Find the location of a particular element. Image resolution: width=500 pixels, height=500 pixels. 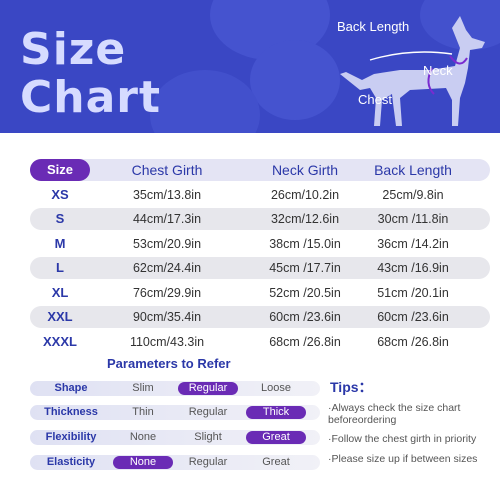

parameter-name: Thickness is located at coordinates (71, 412).